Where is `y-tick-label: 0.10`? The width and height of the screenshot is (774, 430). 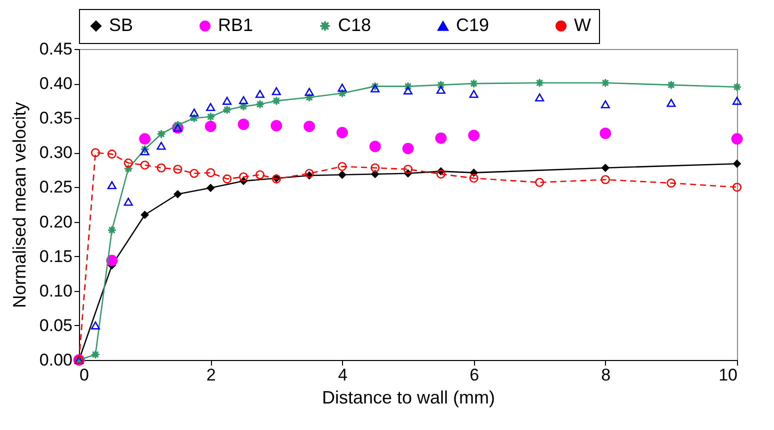
y-tick-label: 0.10 is located at coordinates (55, 290).